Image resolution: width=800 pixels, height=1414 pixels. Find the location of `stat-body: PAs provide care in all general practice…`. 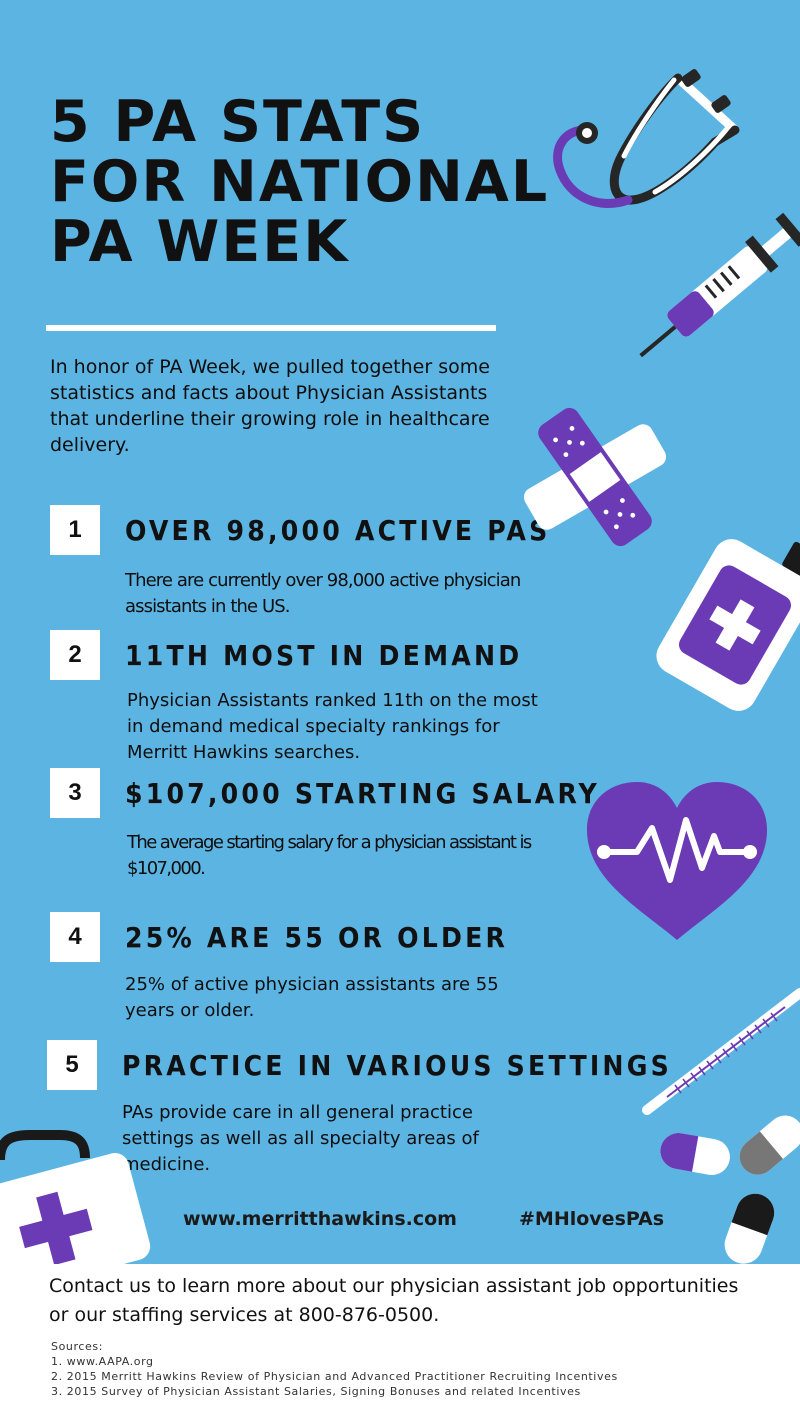

stat-body: PAs provide care in all general practice… is located at coordinates (322, 1139).